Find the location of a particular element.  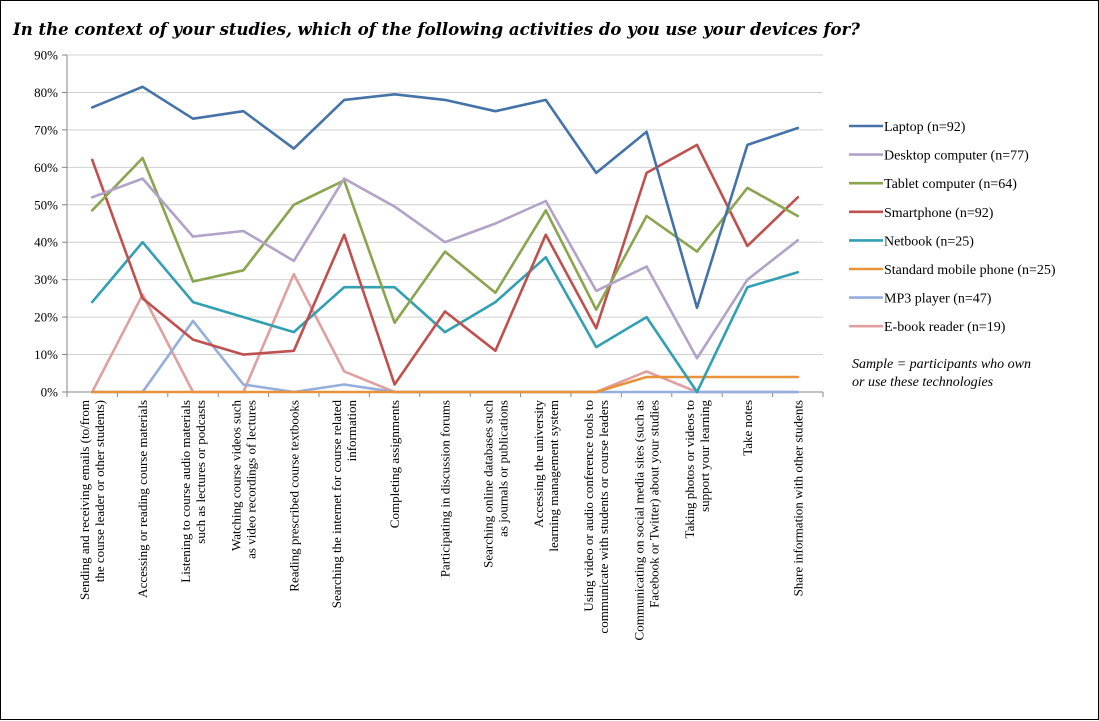

y-tick-label: 50% is located at coordinates (46, 204).